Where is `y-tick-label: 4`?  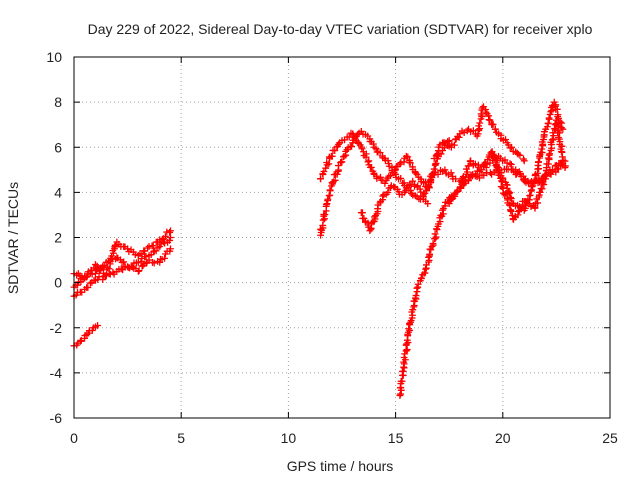
y-tick-label: 4 is located at coordinates (58, 192).